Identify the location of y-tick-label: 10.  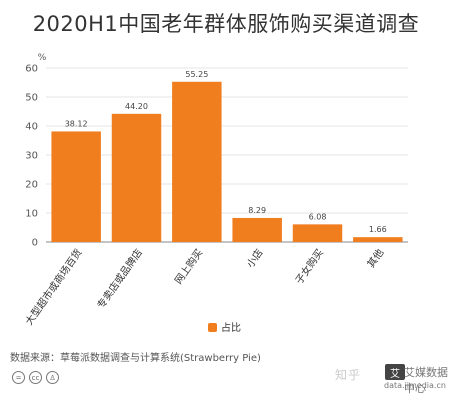
(31, 214).